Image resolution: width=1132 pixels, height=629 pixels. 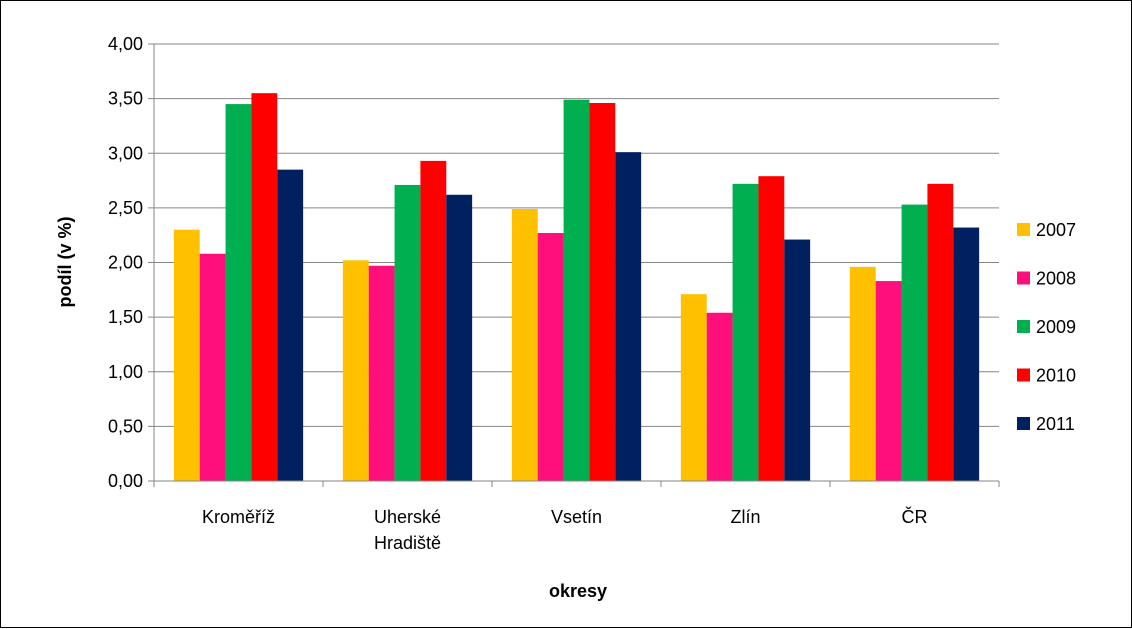 What do you see at coordinates (125, 317) in the screenshot?
I see `y-tick-label: 1,50` at bounding box center [125, 317].